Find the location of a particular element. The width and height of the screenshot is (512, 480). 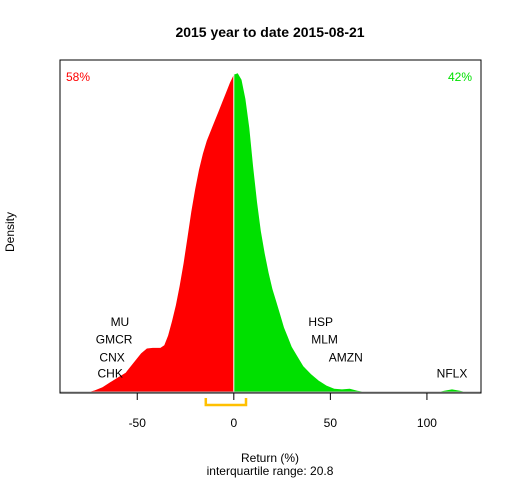

iqr-bracket is located at coordinates (226, 402).